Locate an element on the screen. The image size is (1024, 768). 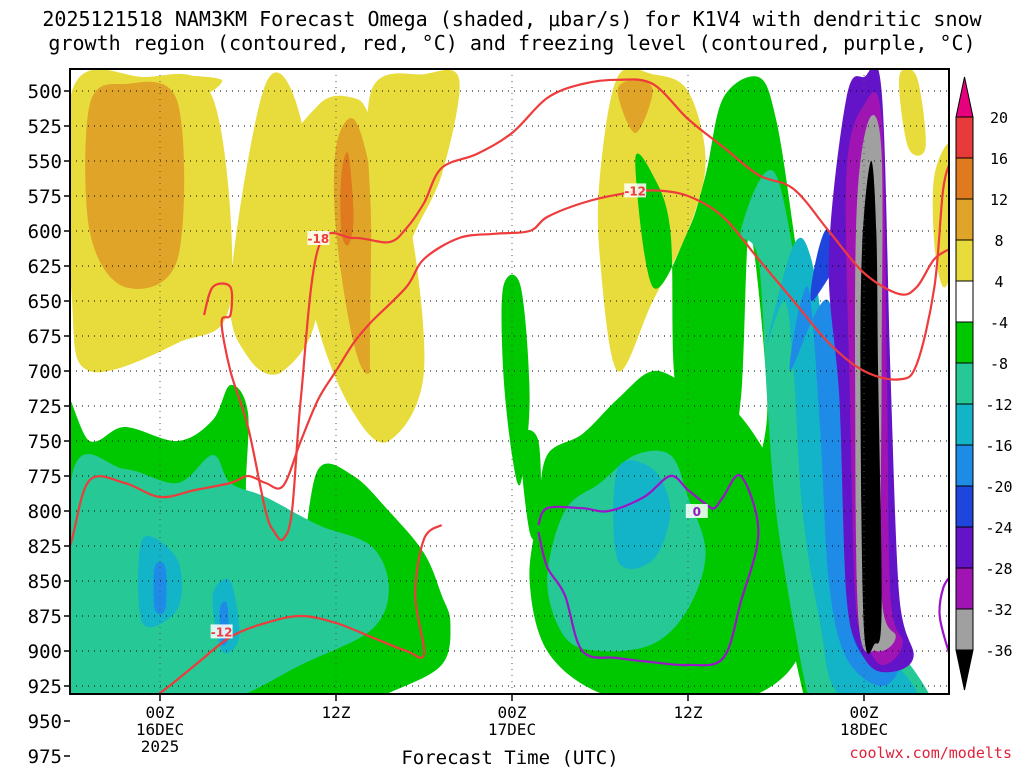
colorbar-label: -4 is located at coordinates (999, 323).